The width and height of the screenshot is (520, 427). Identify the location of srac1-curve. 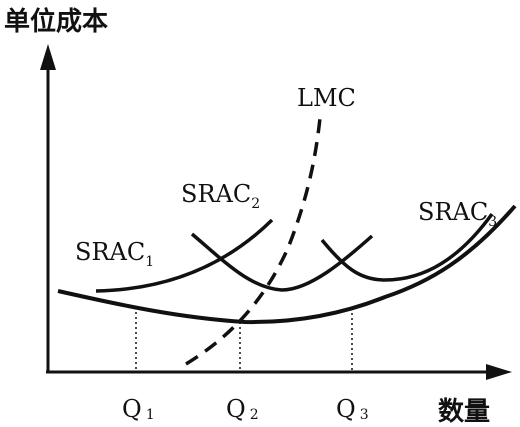
(184, 255).